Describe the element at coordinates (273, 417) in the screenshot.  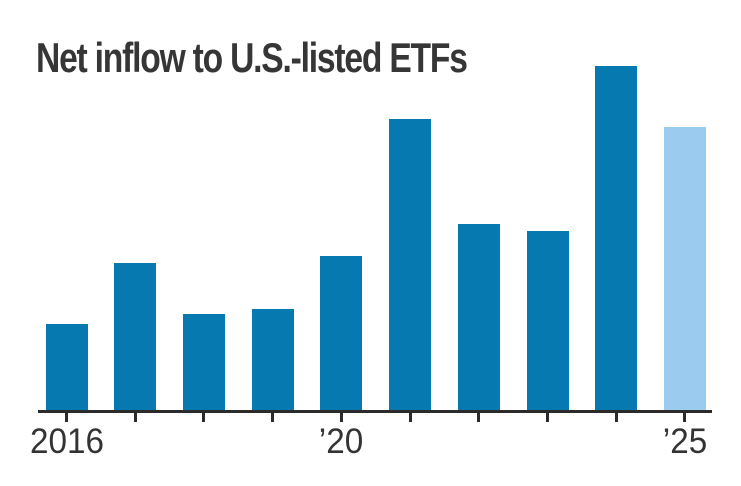
I see `x-axis-tick-2019` at that location.